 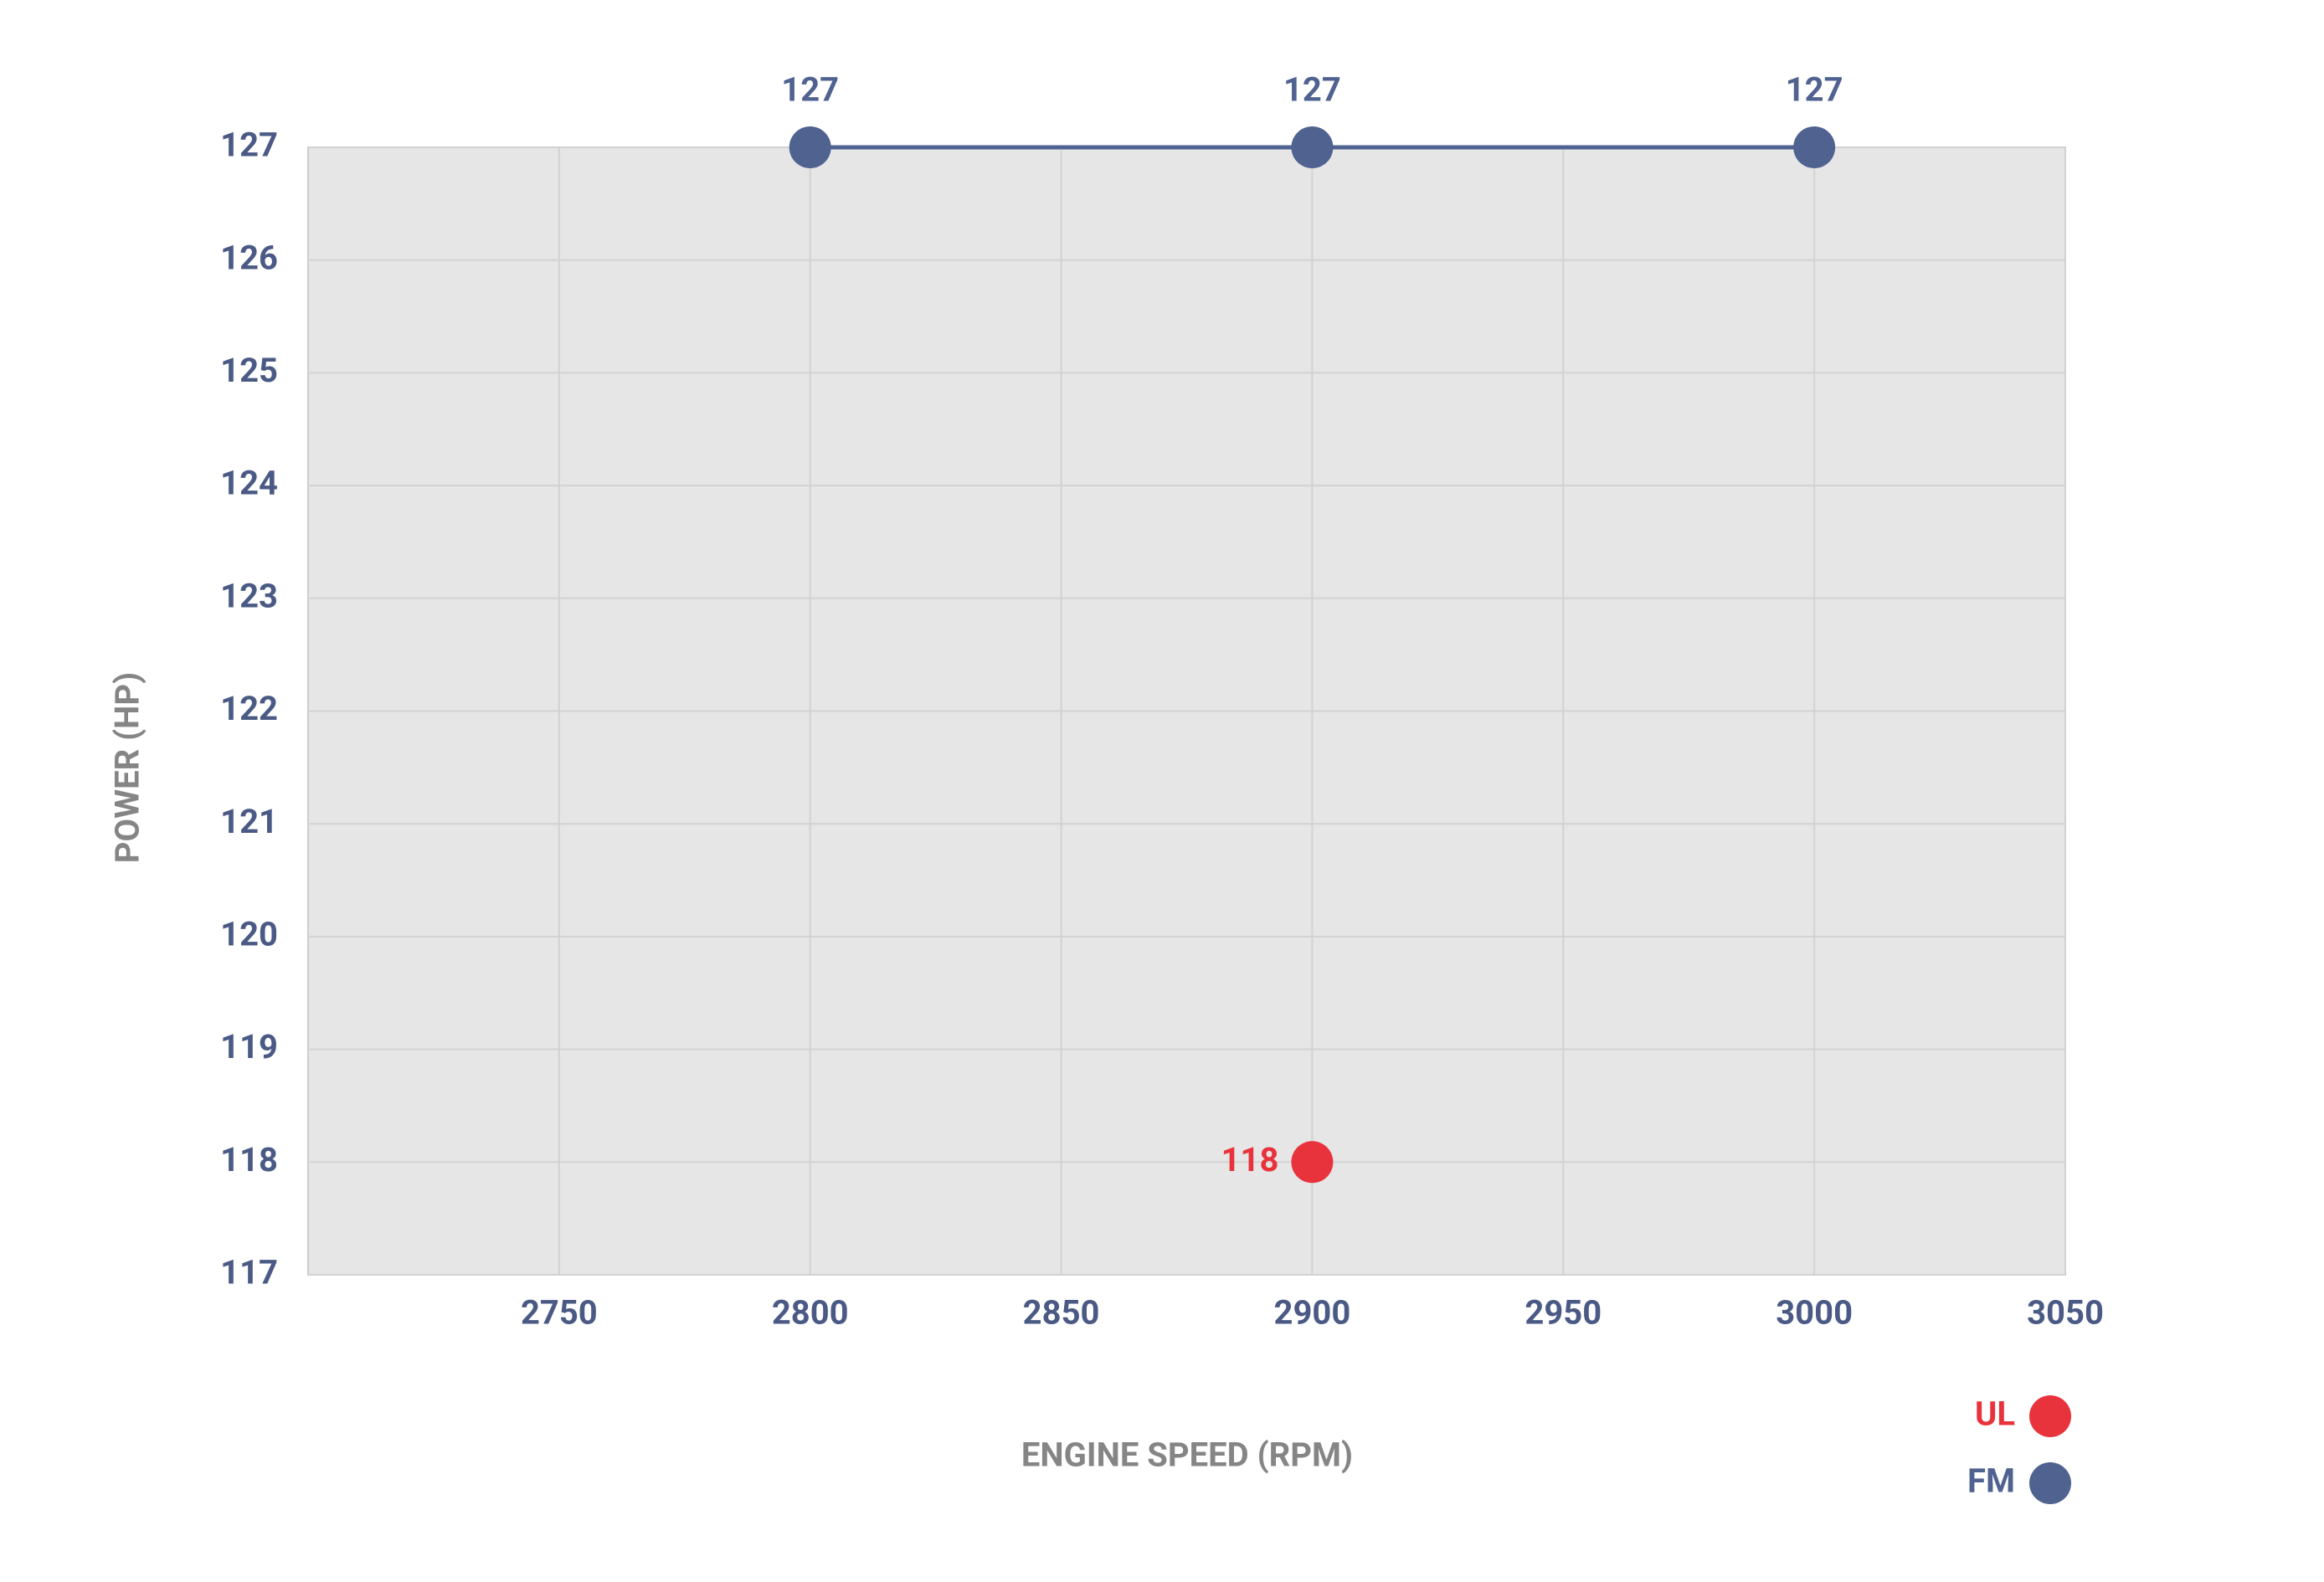 I want to click on y-tick-label: 121, so click(x=249, y=822).